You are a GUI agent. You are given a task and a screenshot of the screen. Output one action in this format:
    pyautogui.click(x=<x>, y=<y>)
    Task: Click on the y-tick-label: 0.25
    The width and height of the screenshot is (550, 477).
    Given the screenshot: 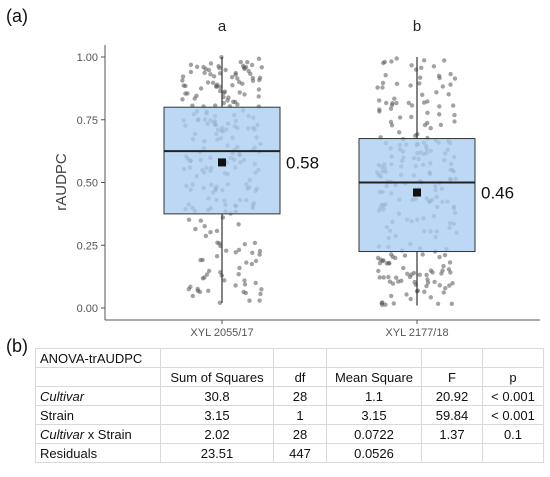 What is the action you would take?
    pyautogui.click(x=87, y=246)
    